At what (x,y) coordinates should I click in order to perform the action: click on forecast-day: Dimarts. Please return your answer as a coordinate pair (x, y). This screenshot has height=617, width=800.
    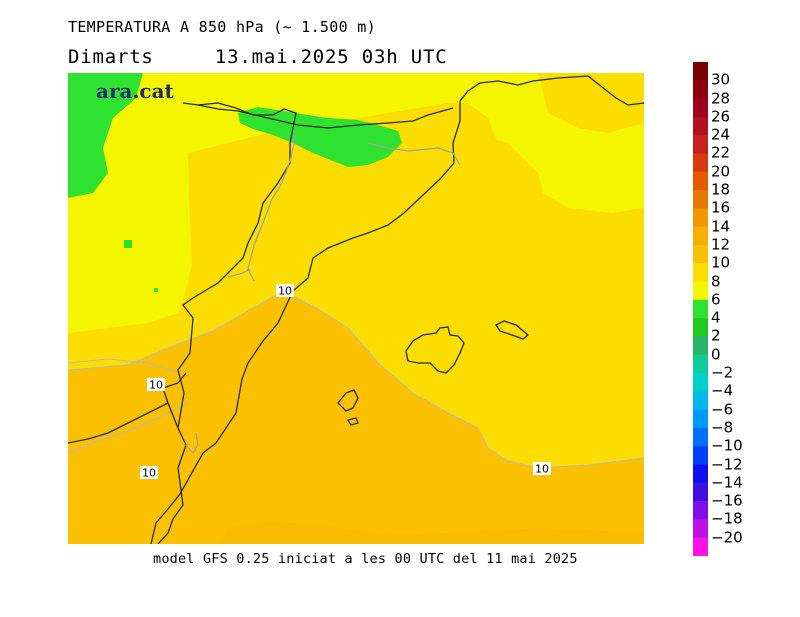
    Looking at the image, I should click on (111, 57).